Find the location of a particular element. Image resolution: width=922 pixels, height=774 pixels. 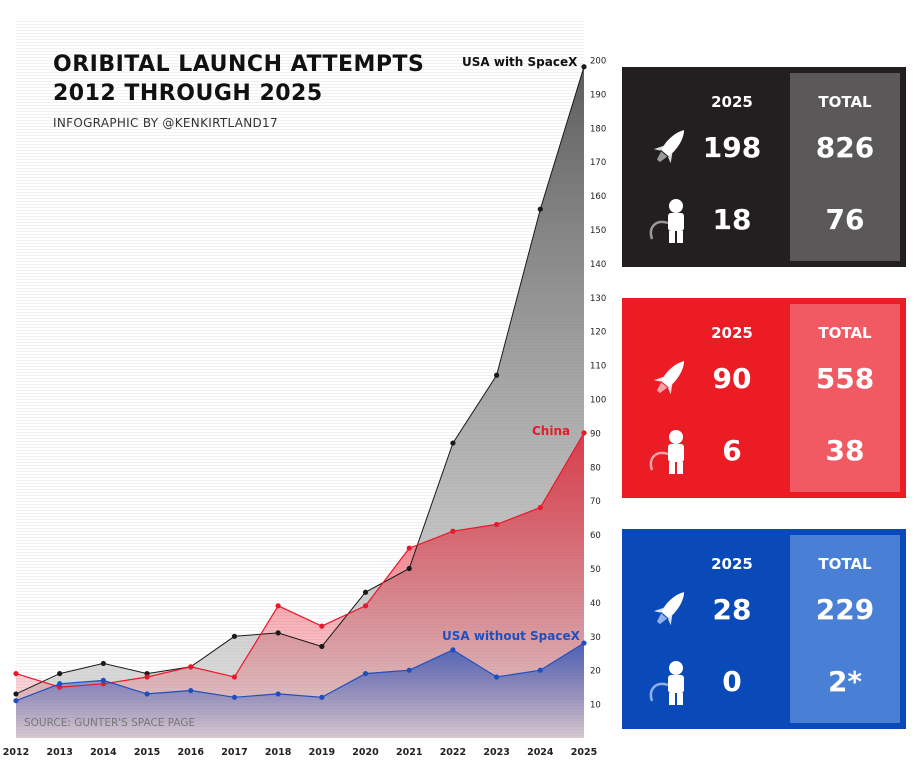

x-tick-label: 2022 is located at coordinates (453, 752).